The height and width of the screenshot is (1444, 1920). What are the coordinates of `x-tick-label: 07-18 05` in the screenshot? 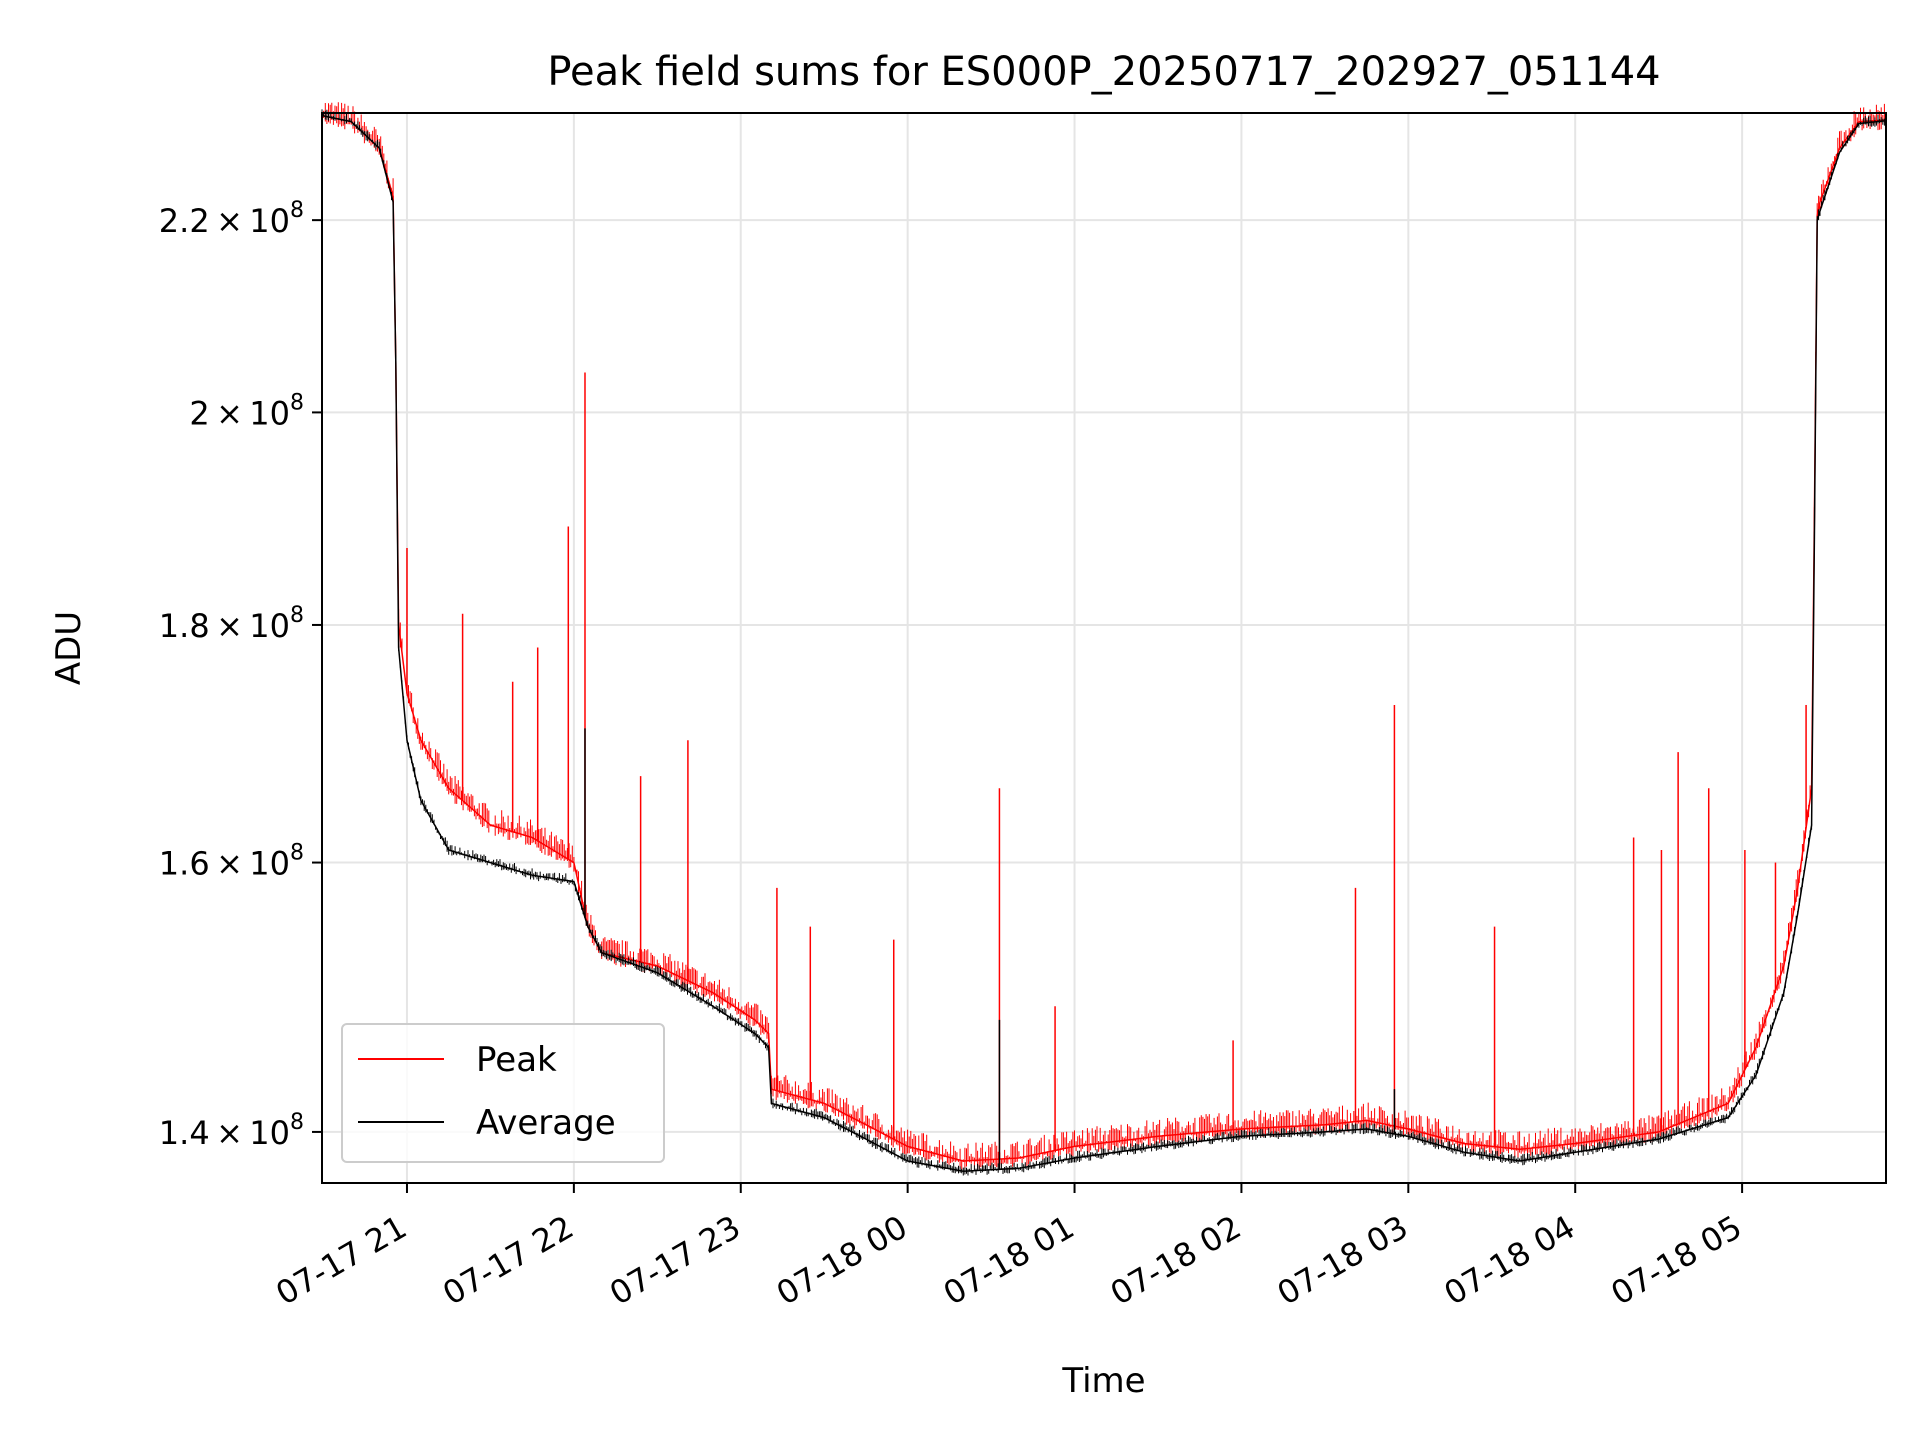 It's located at (1677, 1260).